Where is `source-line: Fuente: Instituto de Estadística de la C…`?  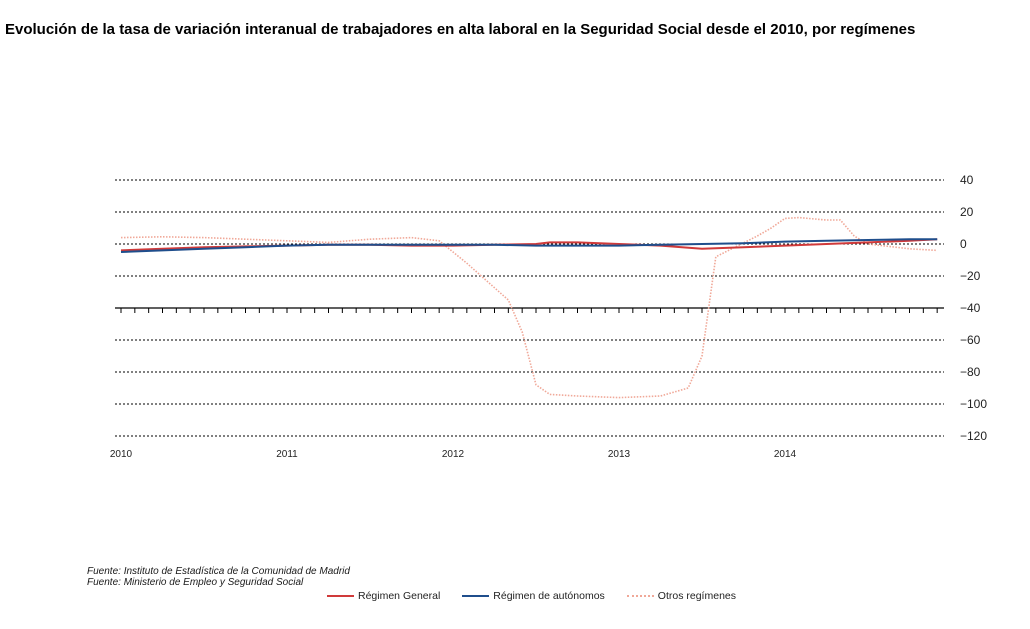
source-line: Fuente: Instituto de Estadística de la C… is located at coordinates (218, 571).